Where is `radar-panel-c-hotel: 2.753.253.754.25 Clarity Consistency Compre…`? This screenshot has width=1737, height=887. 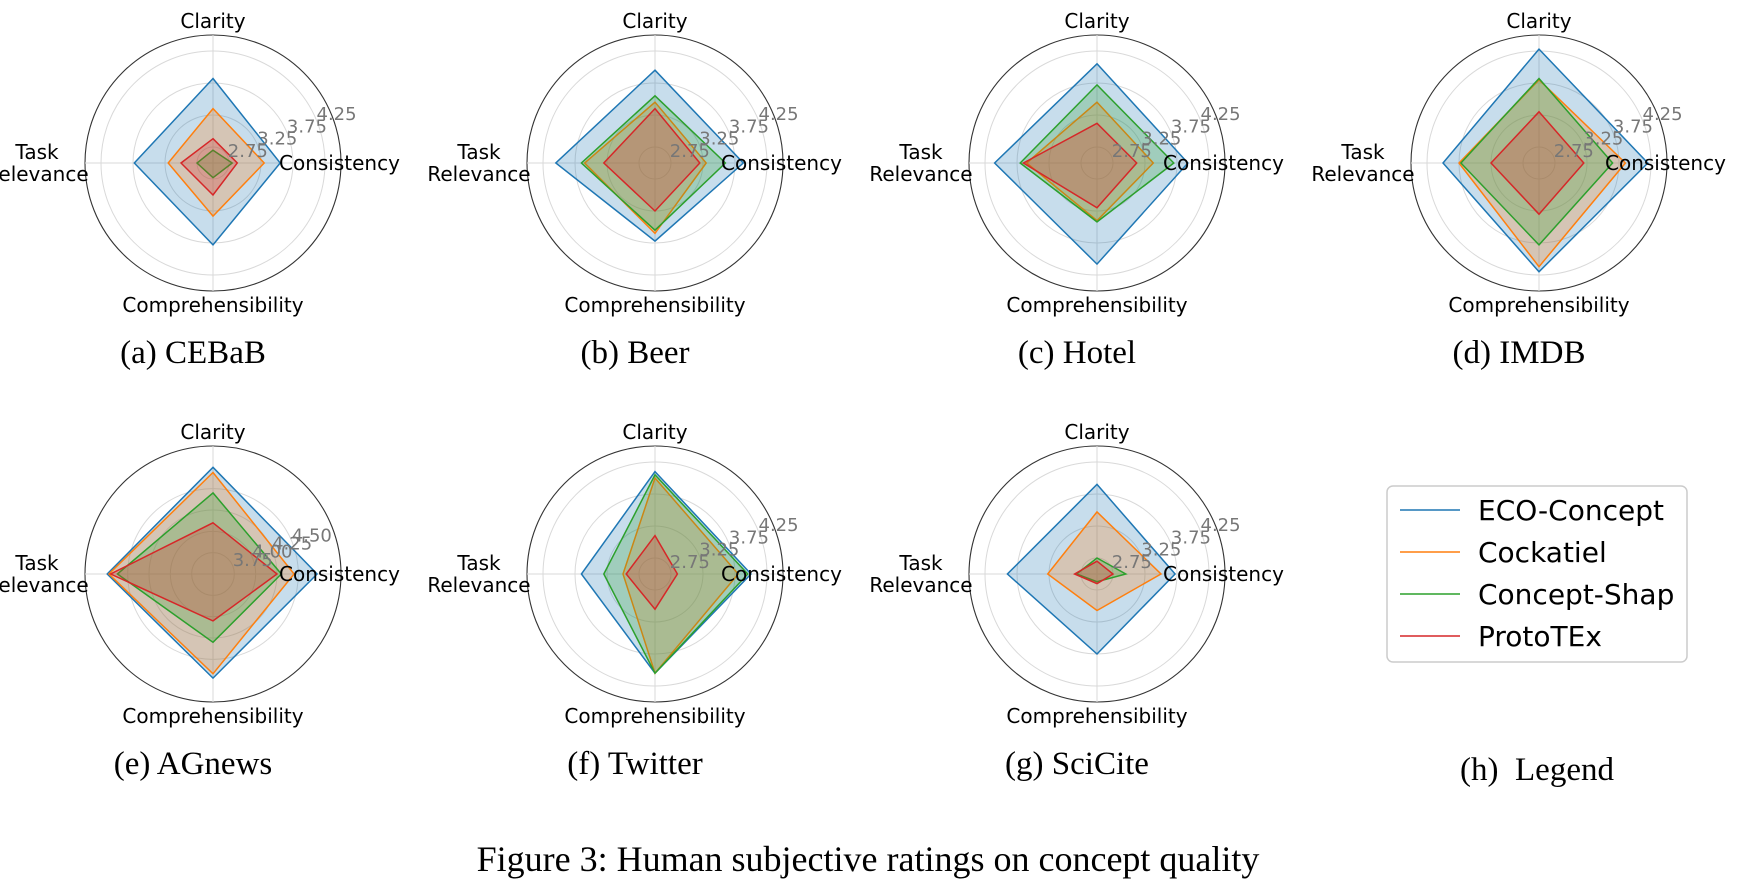
radar-panel-c-hotel: 2.753.253.754.25 Clarity Consistency Compre… is located at coordinates (1076, 190).